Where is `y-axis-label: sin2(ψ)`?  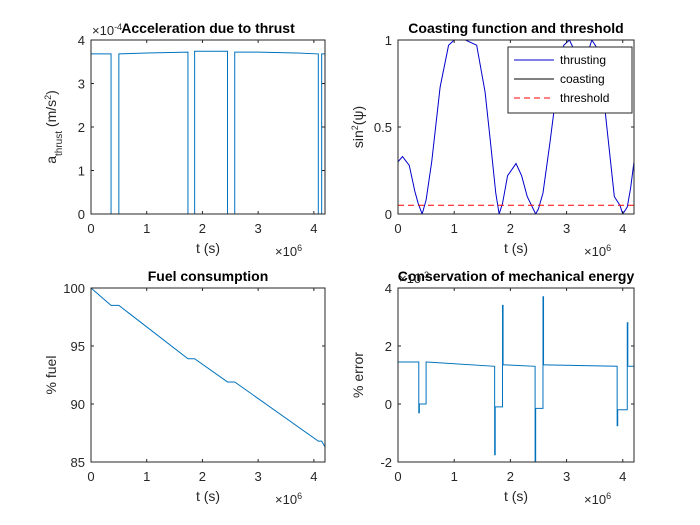 y-axis-label: sin2(ψ) is located at coordinates (358, 127).